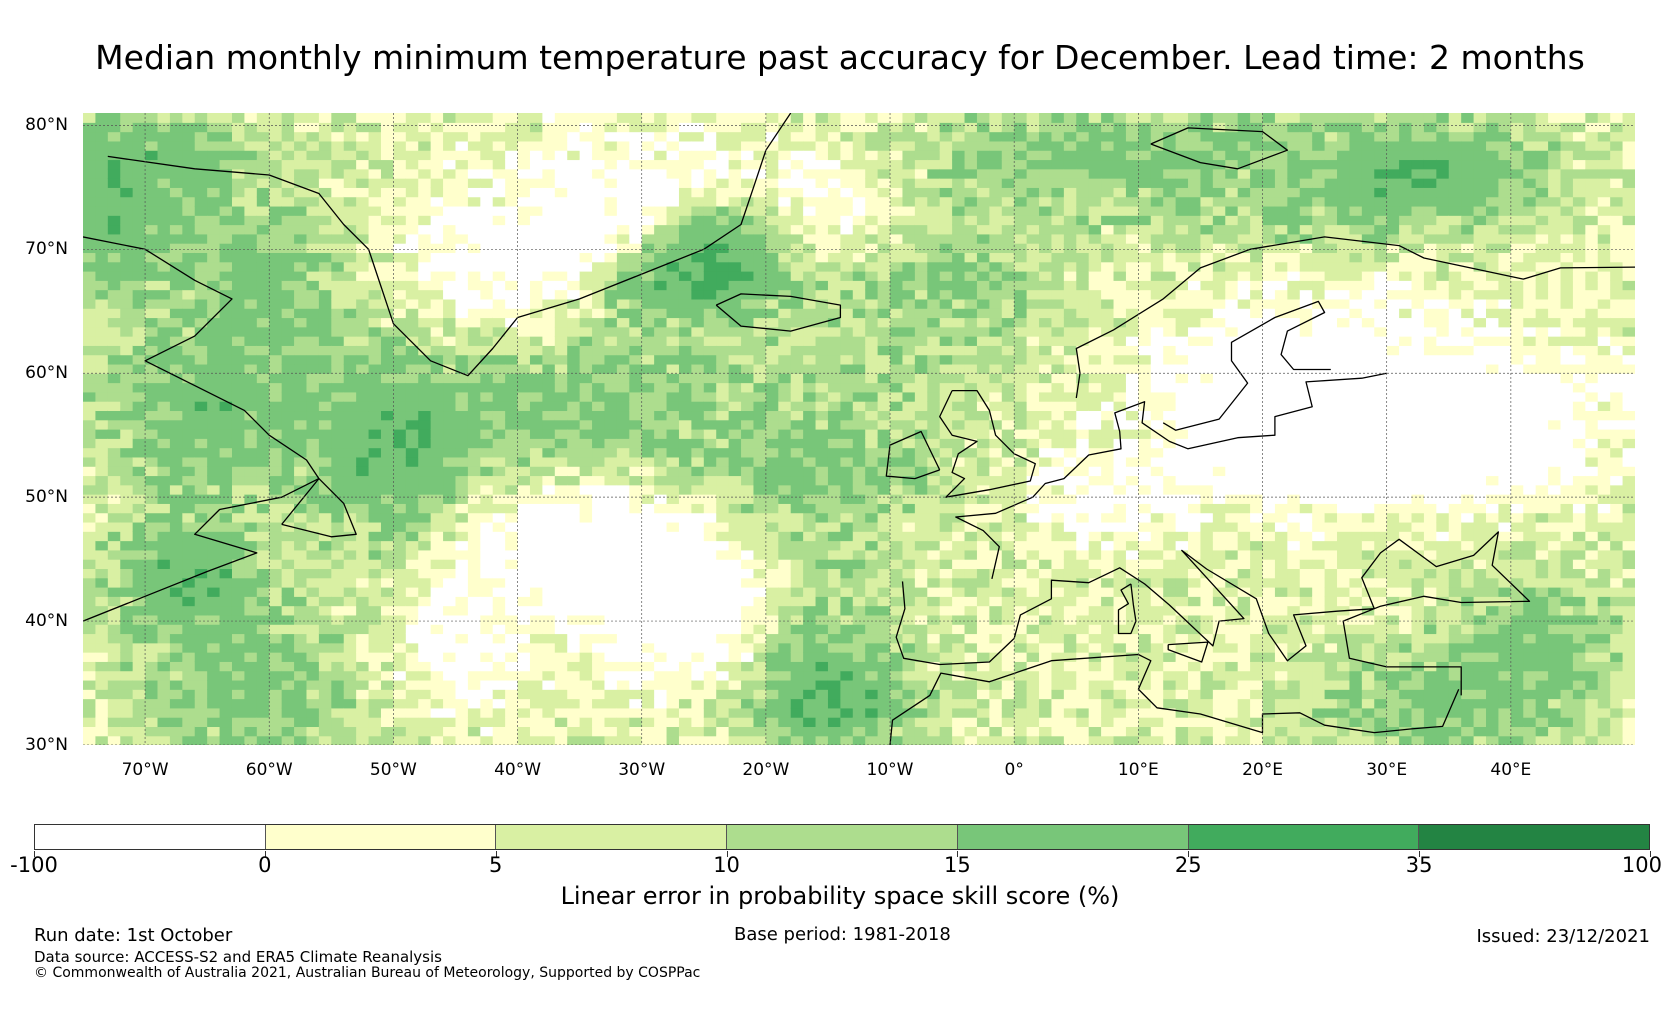 The image size is (1680, 1020). I want to click on longitude-label: 70°W, so click(145, 770).